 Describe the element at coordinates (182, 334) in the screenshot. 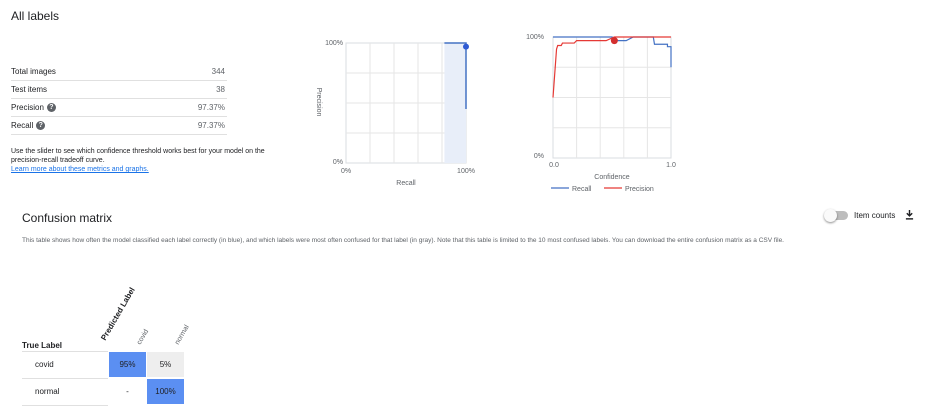

I see `column-header-normal: normal` at that location.